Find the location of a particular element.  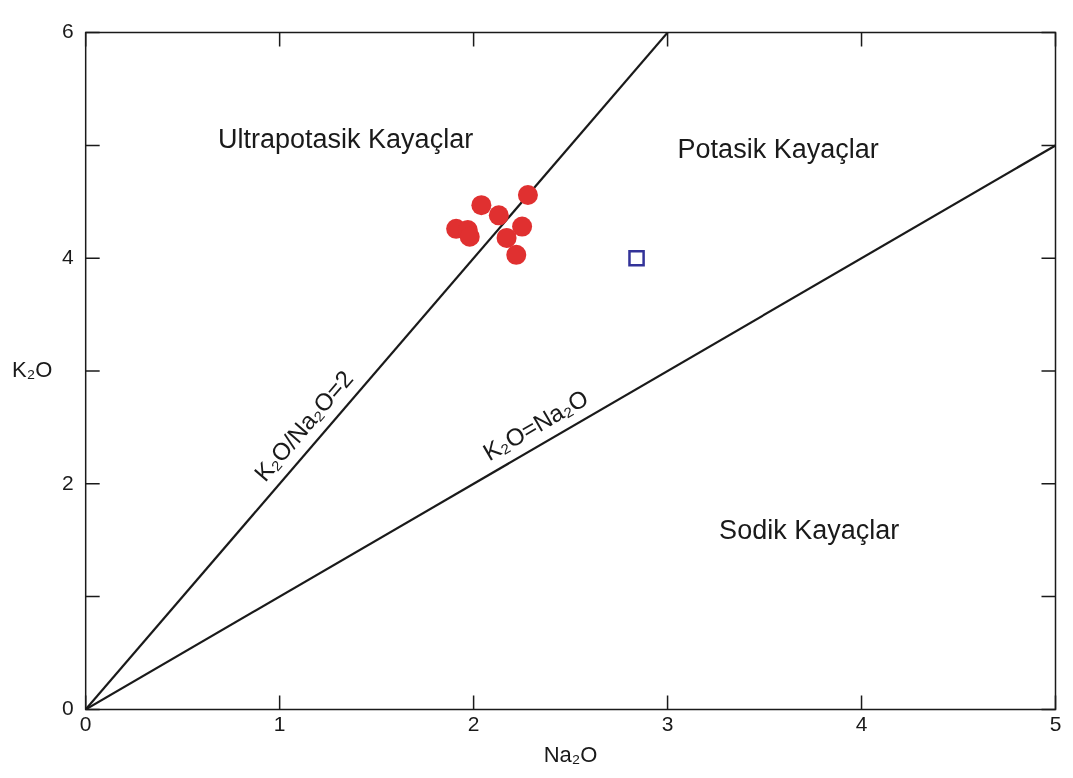

annotation: Potasik Kayaçlar is located at coordinates (778, 149).